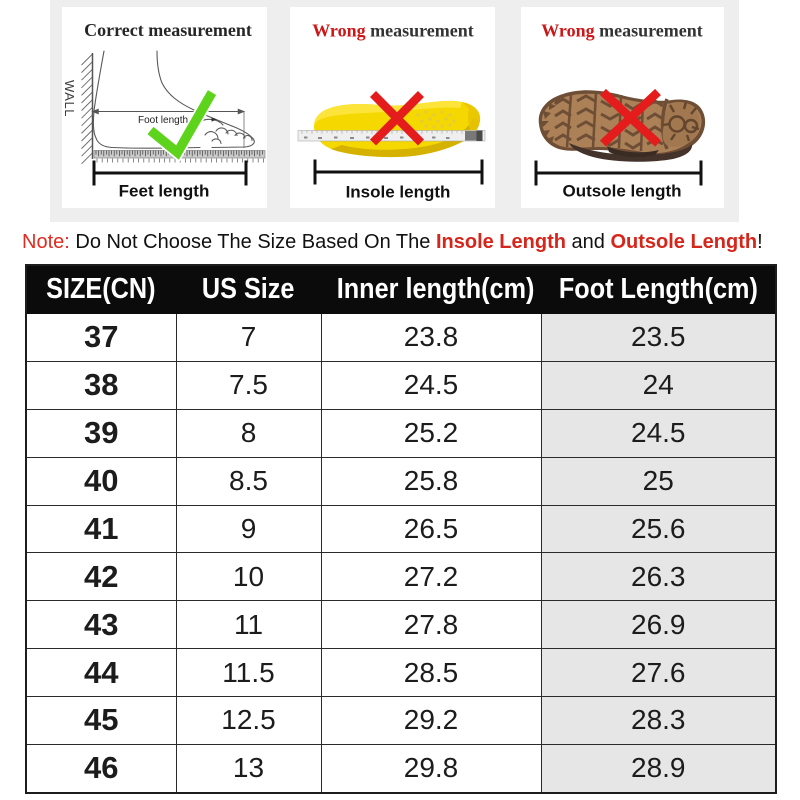  Describe the element at coordinates (163, 120) in the screenshot. I see `svg-text: Foot length` at that location.